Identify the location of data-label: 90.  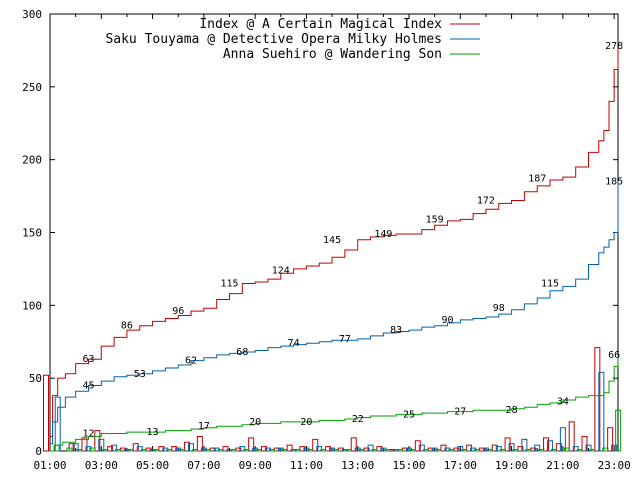
(447, 320).